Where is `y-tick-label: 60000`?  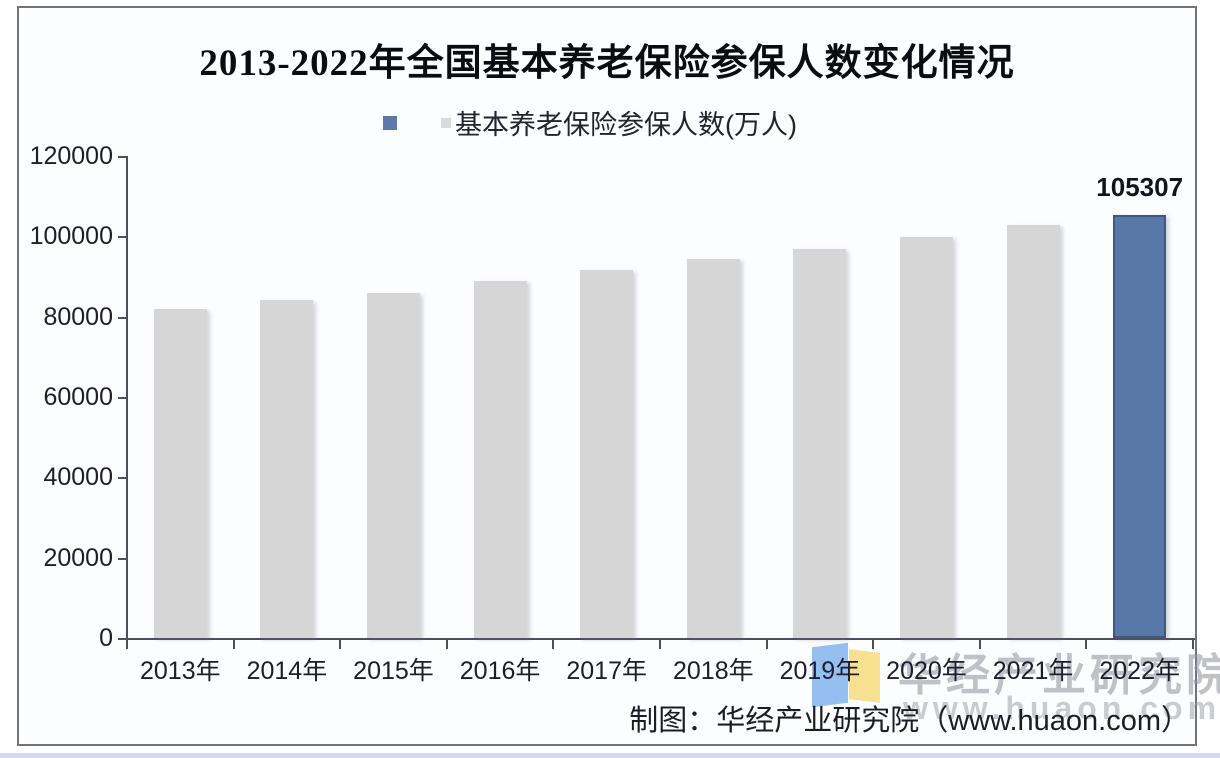 y-tick-label: 60000 is located at coordinates (78, 397).